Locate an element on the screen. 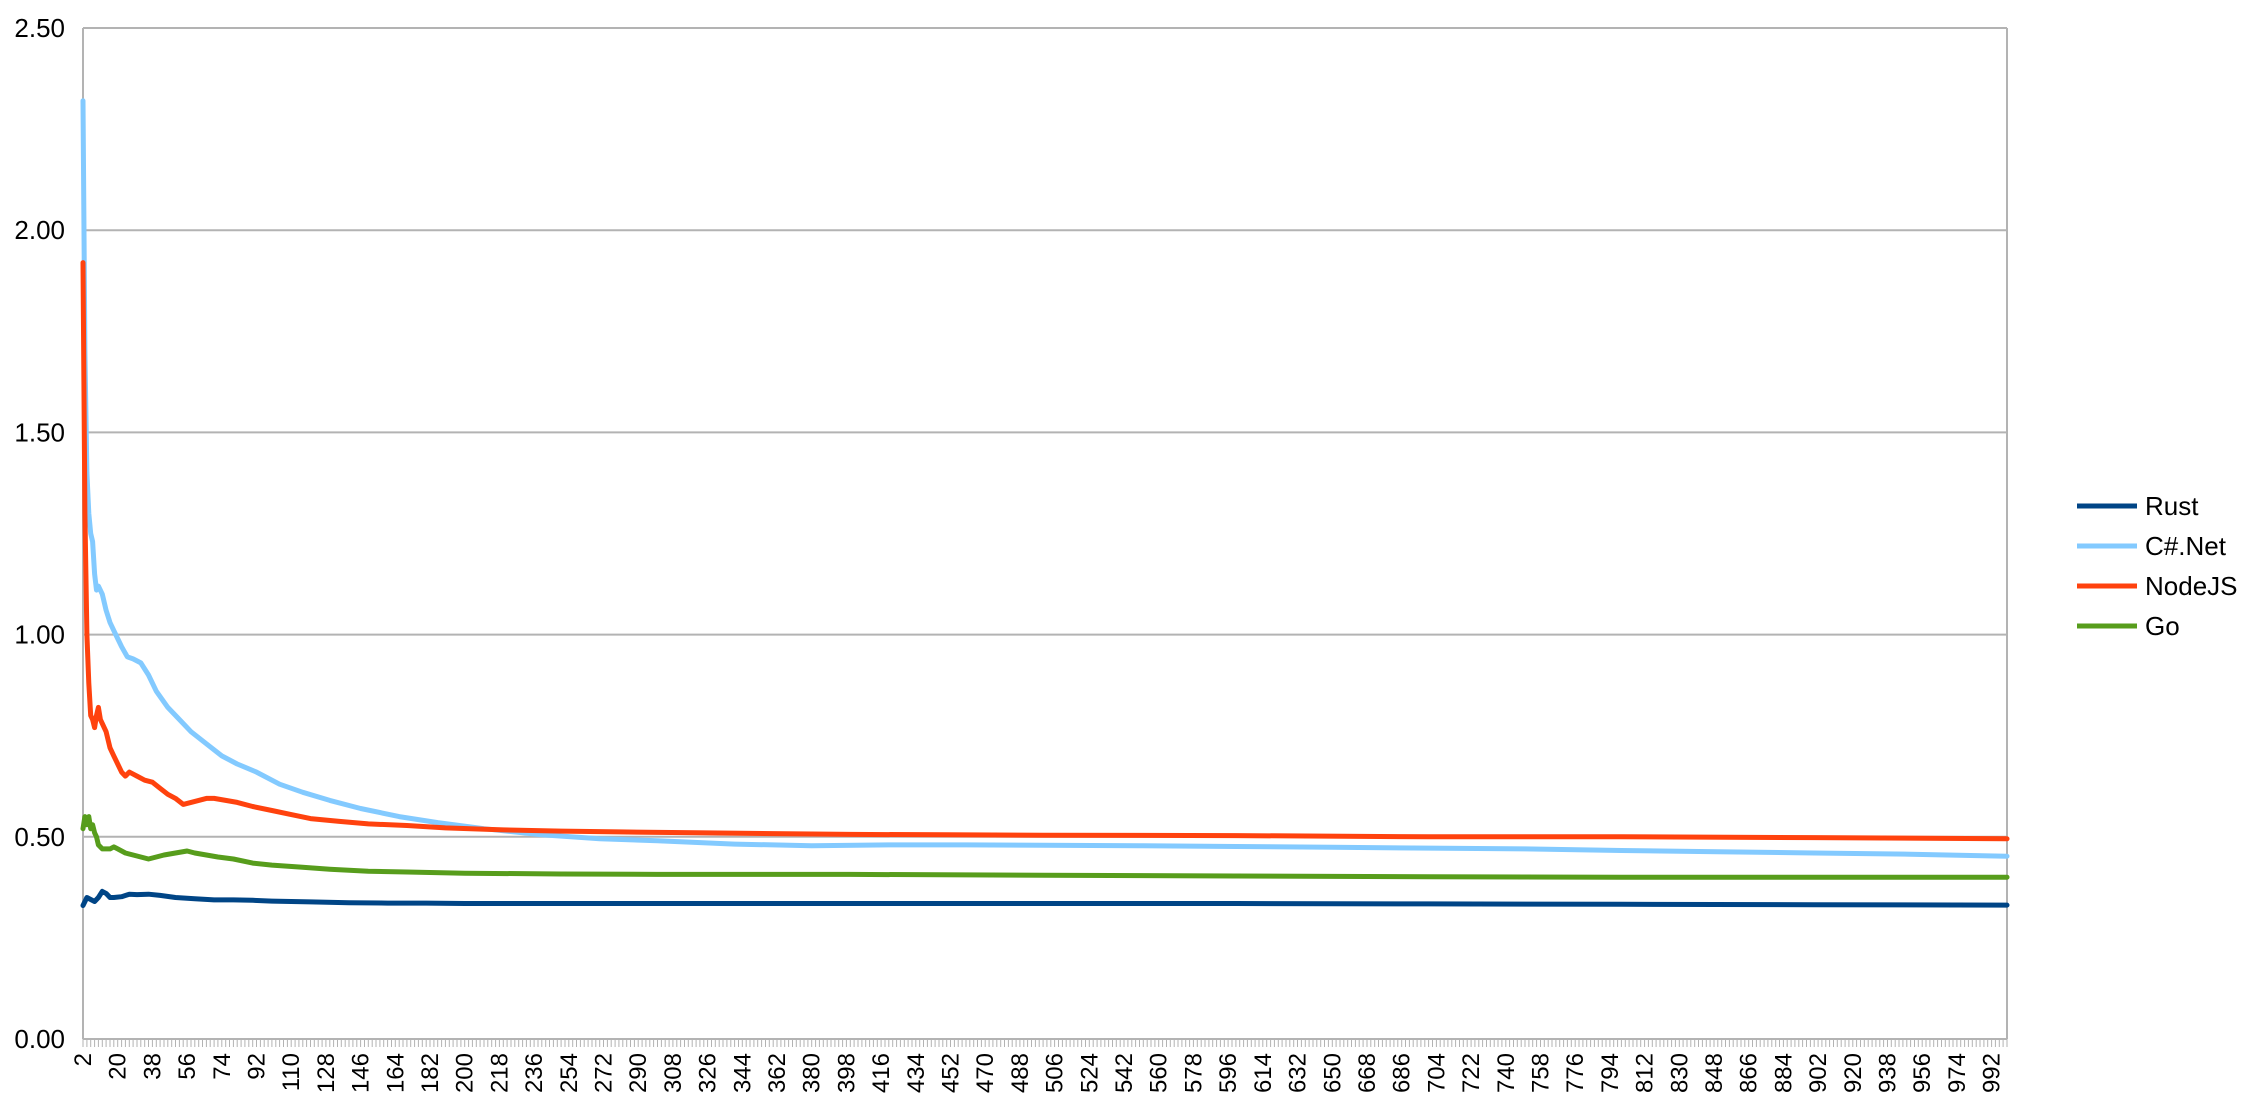  x-tick-label: 506 is located at coordinates (1055, 1073).